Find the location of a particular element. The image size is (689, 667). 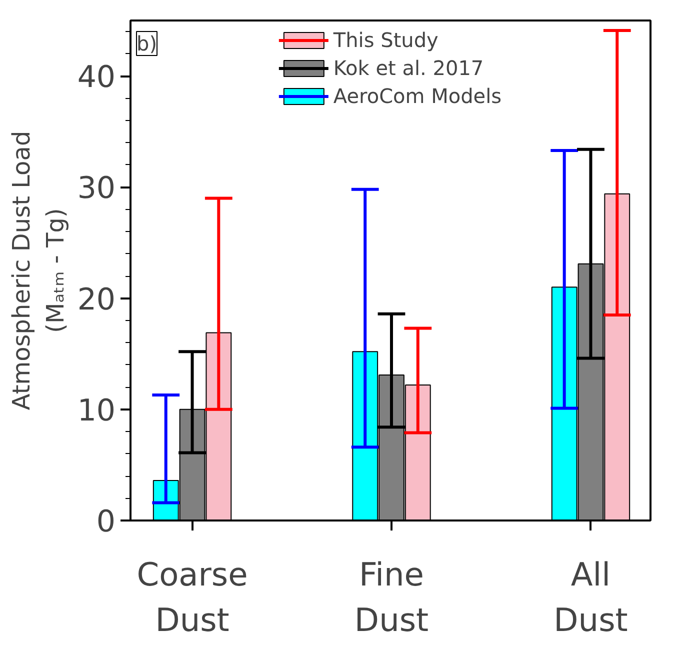

y-tick-label: 0 is located at coordinates (106, 522).